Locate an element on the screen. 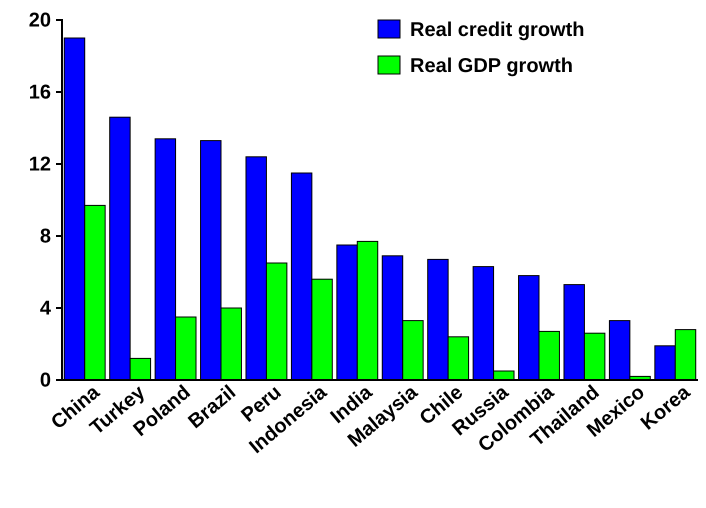 The image size is (706, 508). y-tick-label: 4 is located at coordinates (46, 308).